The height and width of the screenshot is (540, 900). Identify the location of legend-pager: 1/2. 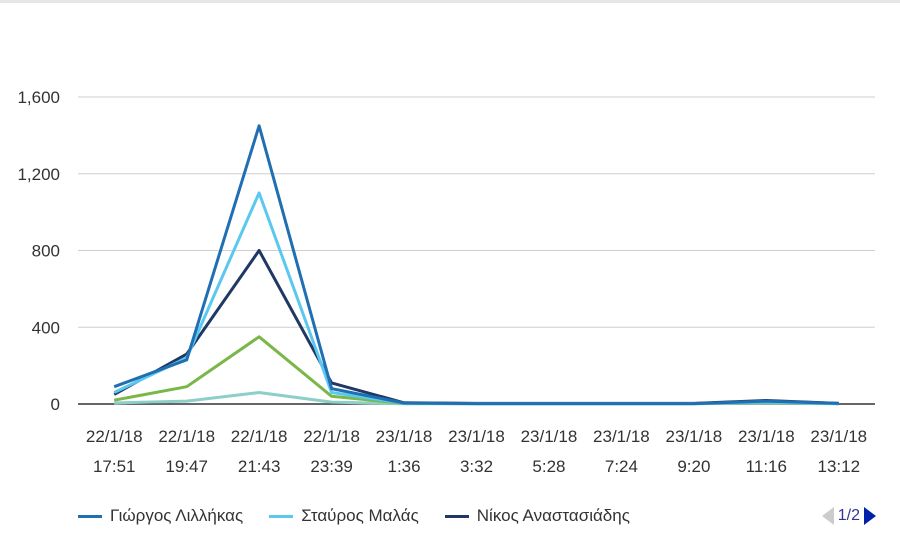
(848, 516).